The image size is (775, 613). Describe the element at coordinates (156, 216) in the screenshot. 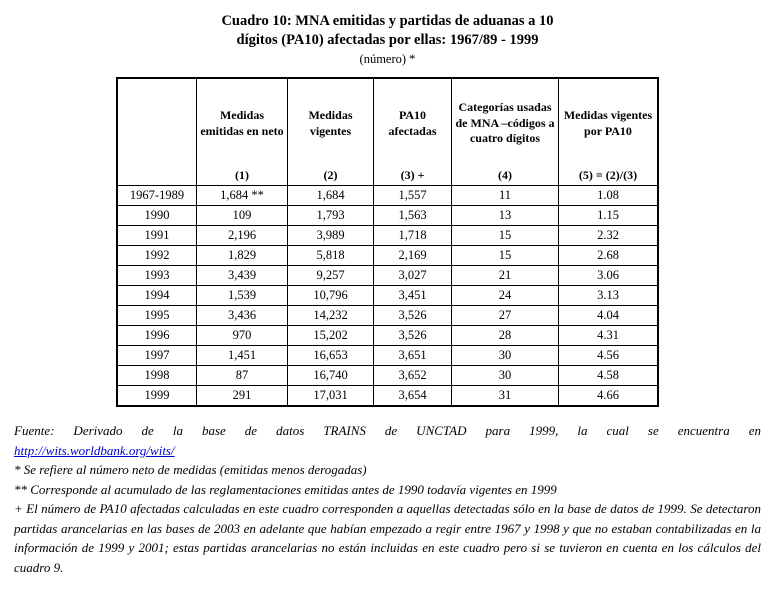

I see `year-cell: 1990` at that location.